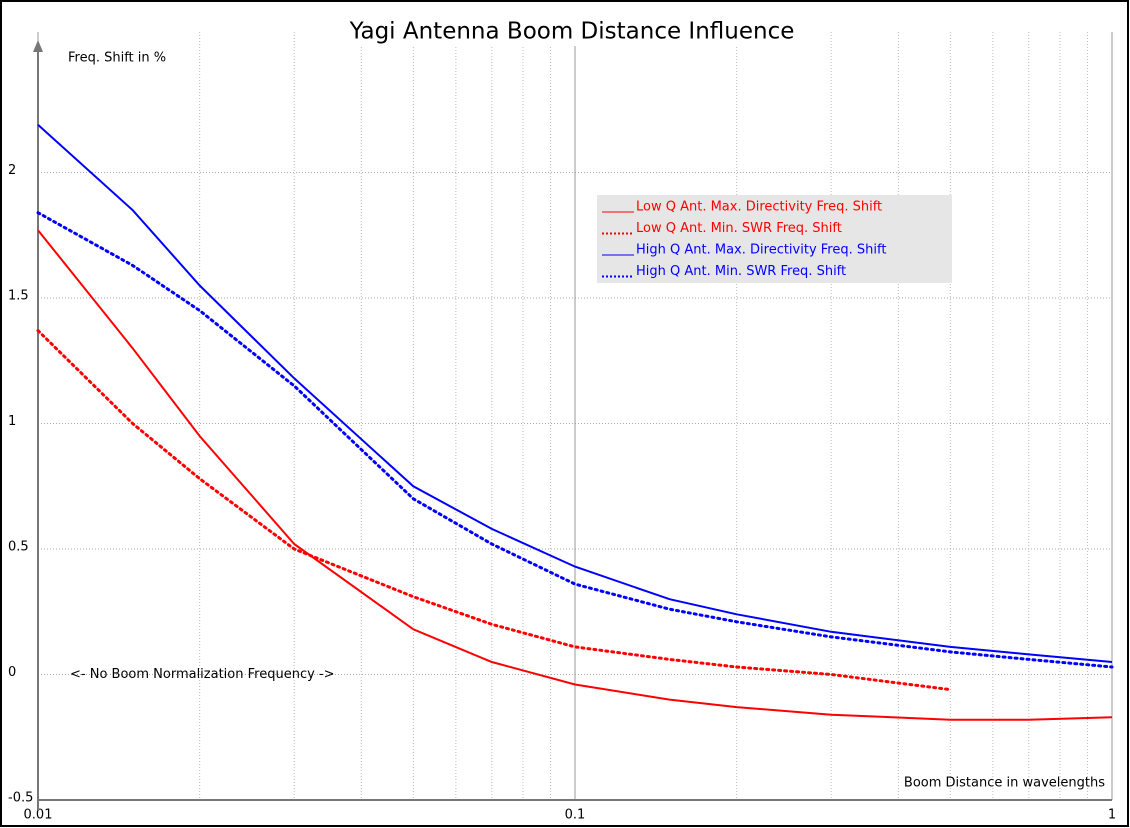 The image size is (1130, 828). Describe the element at coordinates (12, 170) in the screenshot. I see `y-tick-label: 2` at that location.